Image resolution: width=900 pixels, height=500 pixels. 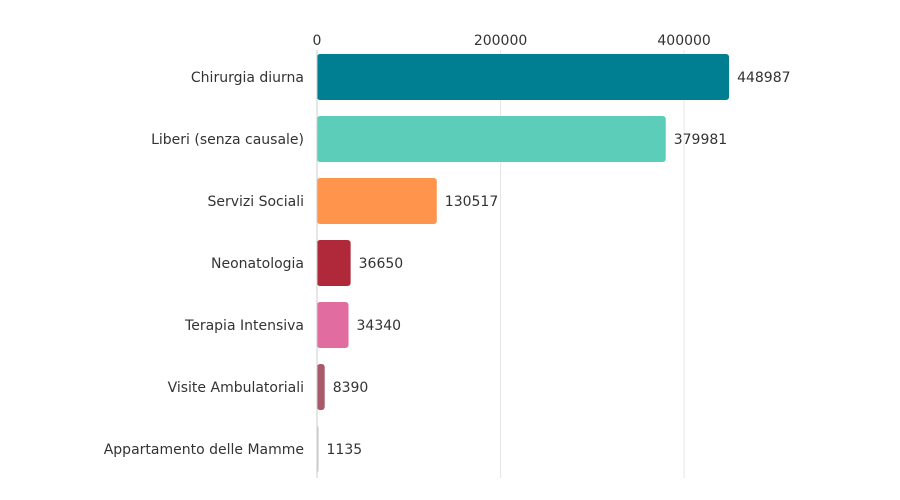 I want to click on value-label: 379981, so click(x=700, y=140).